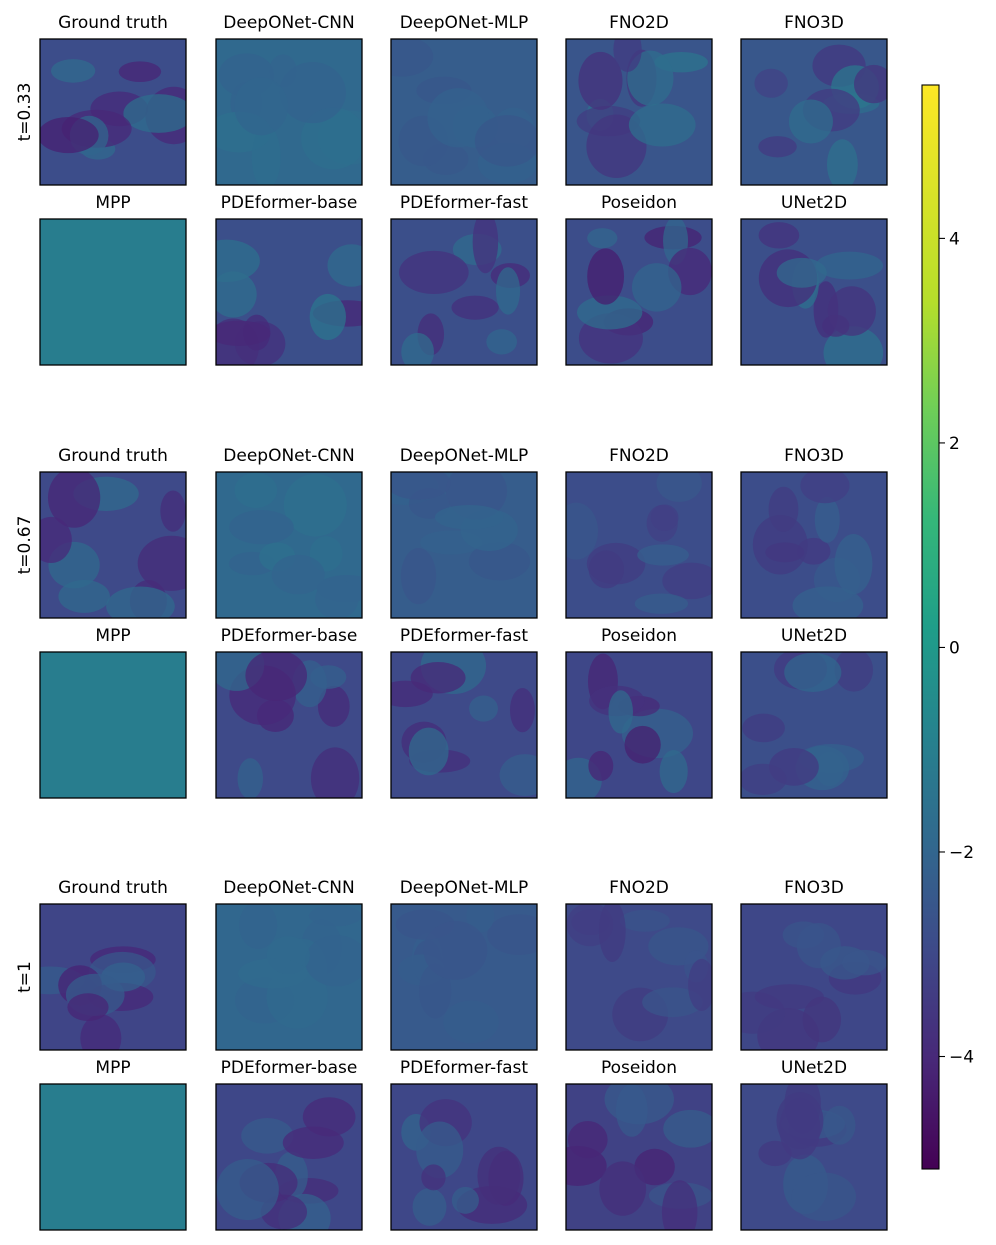 This screenshot has height=1245, width=996. I want to click on panel-t-0-67-fno3d: FNO3D, so click(814, 532).